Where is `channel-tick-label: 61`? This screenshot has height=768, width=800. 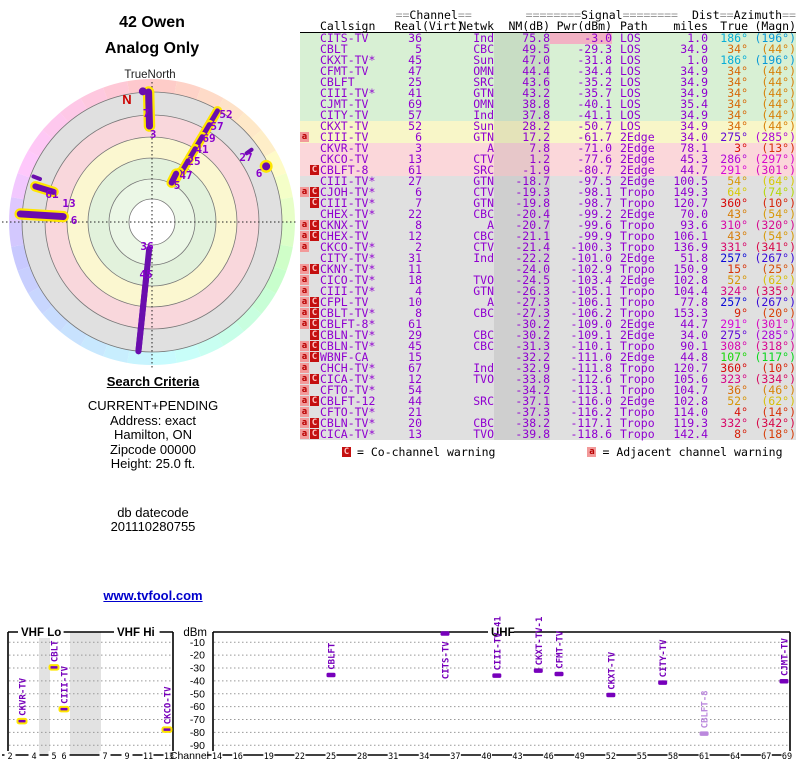 channel-tick-label: 61 is located at coordinates (704, 757).